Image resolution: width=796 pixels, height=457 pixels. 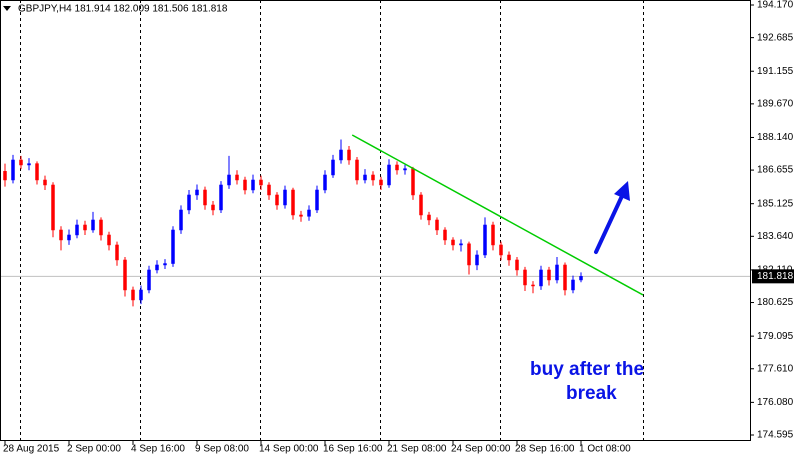 What do you see at coordinates (222, 449) in the screenshot?
I see `x-tick-label: 9 Sep 08:00` at bounding box center [222, 449].